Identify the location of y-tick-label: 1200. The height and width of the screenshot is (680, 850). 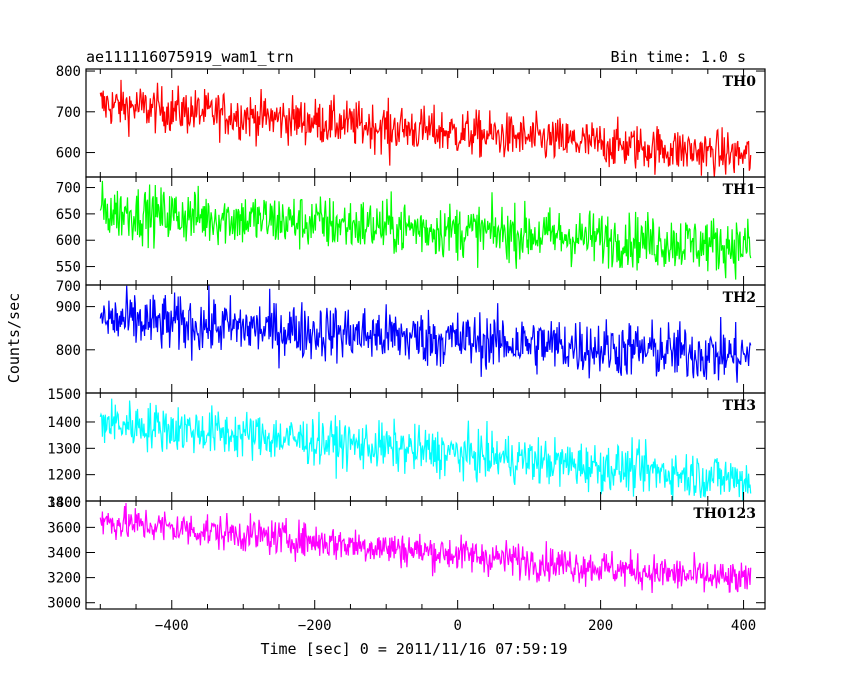
(64, 476).